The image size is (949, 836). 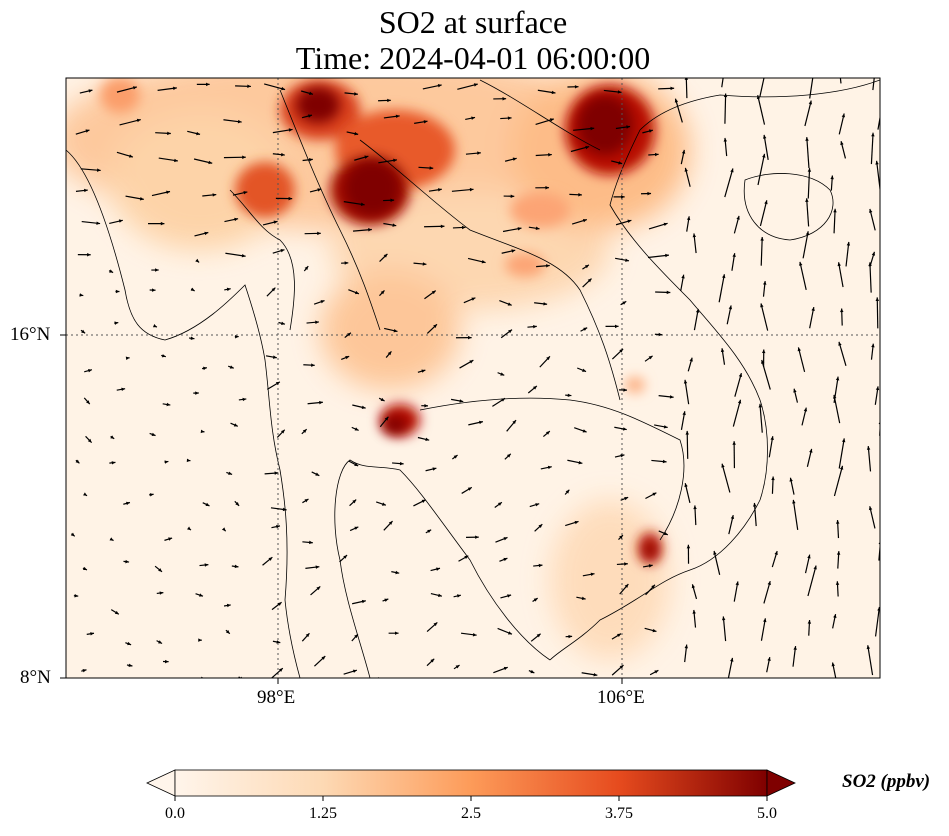 I want to click on lat-label-16n: 16°N, so click(x=30, y=334).